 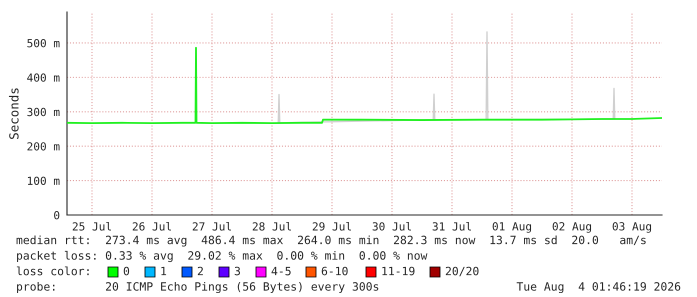 What do you see at coordinates (632, 227) in the screenshot?
I see `x-tick-label: 03 Aug` at bounding box center [632, 227].